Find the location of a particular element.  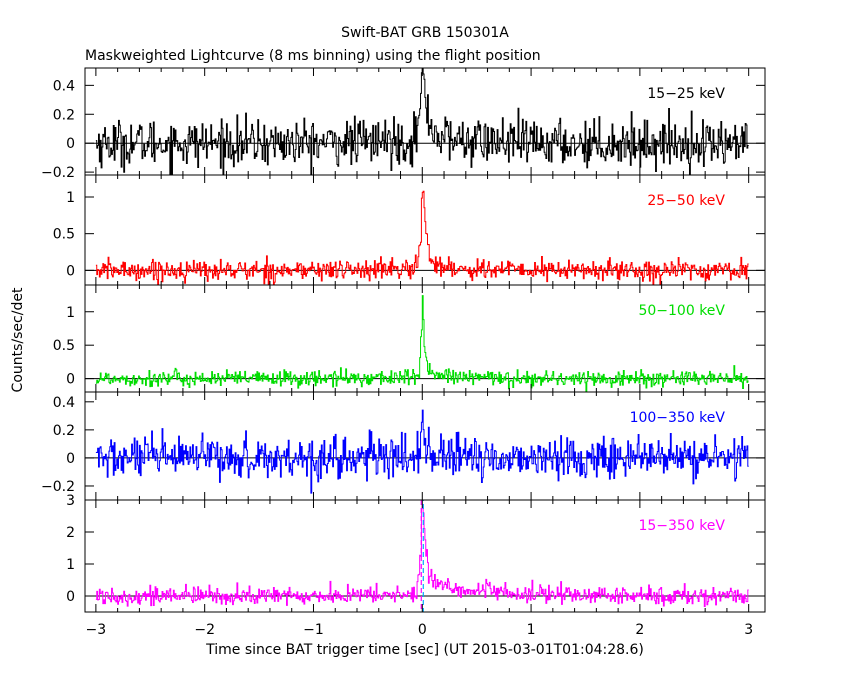

legend-label: 100−350 keV is located at coordinates (678, 418).